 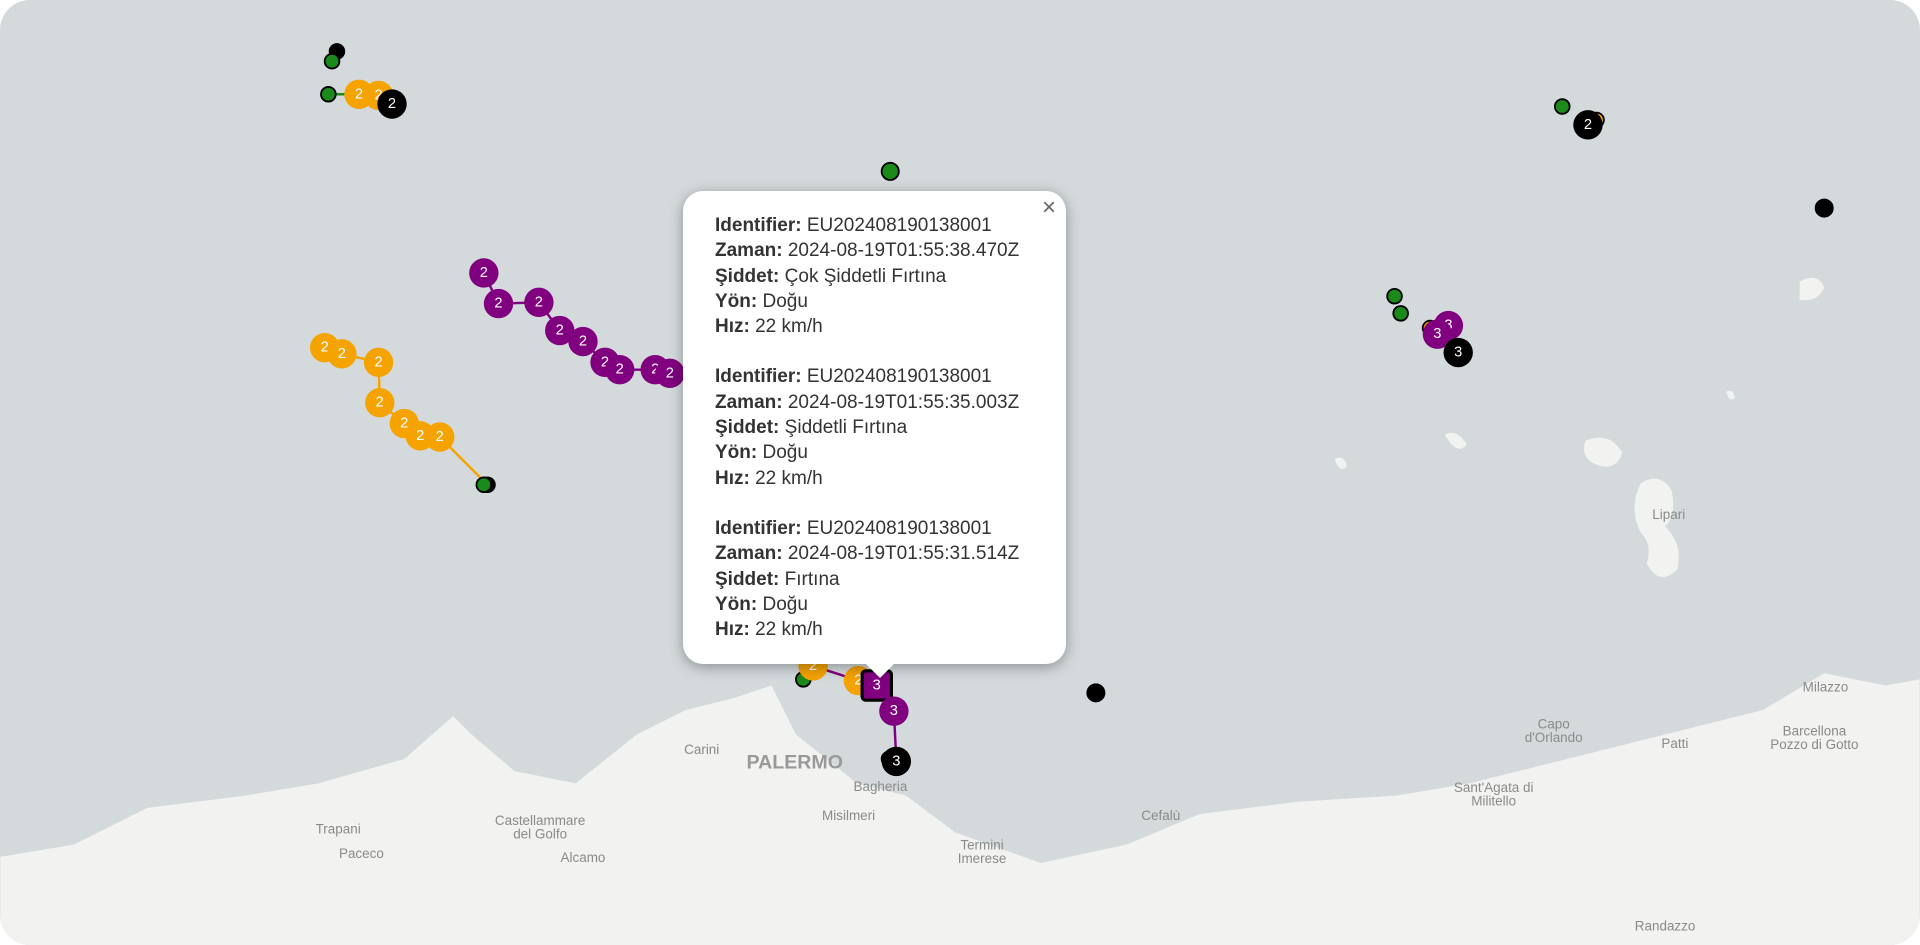 I want to click on place-label: Milazzo, so click(x=1826, y=687).